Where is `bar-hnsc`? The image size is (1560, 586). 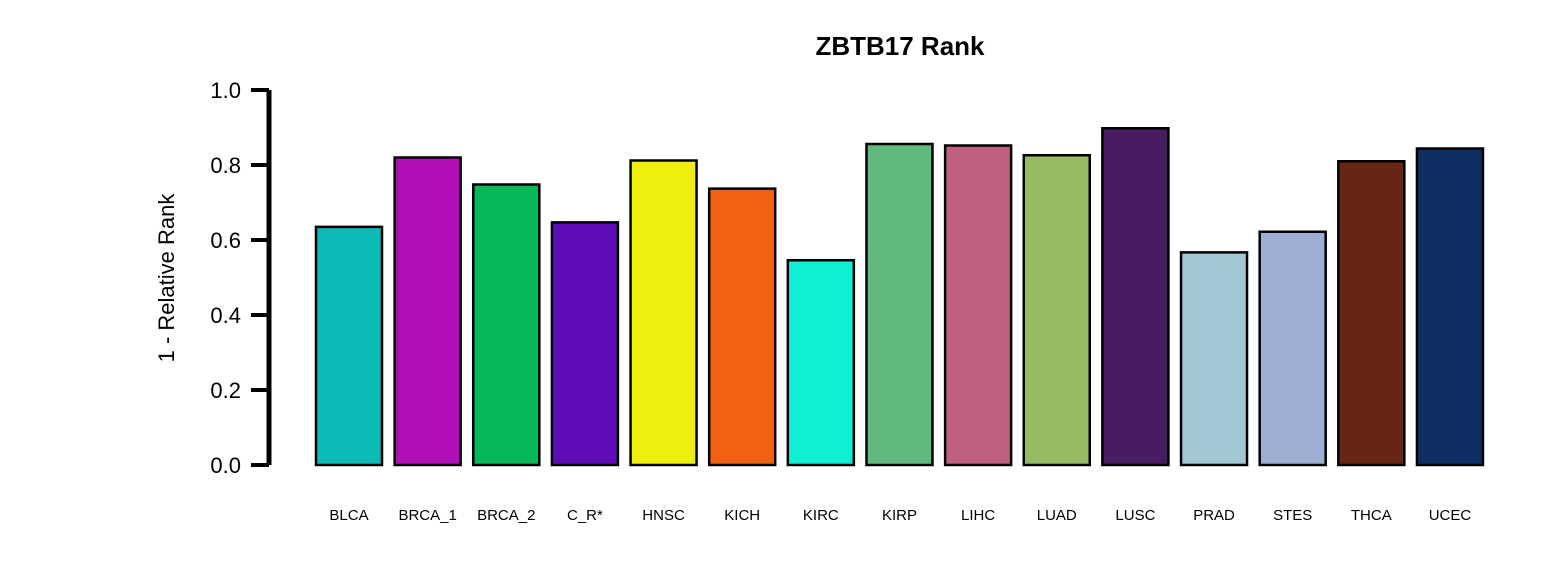 bar-hnsc is located at coordinates (663, 313).